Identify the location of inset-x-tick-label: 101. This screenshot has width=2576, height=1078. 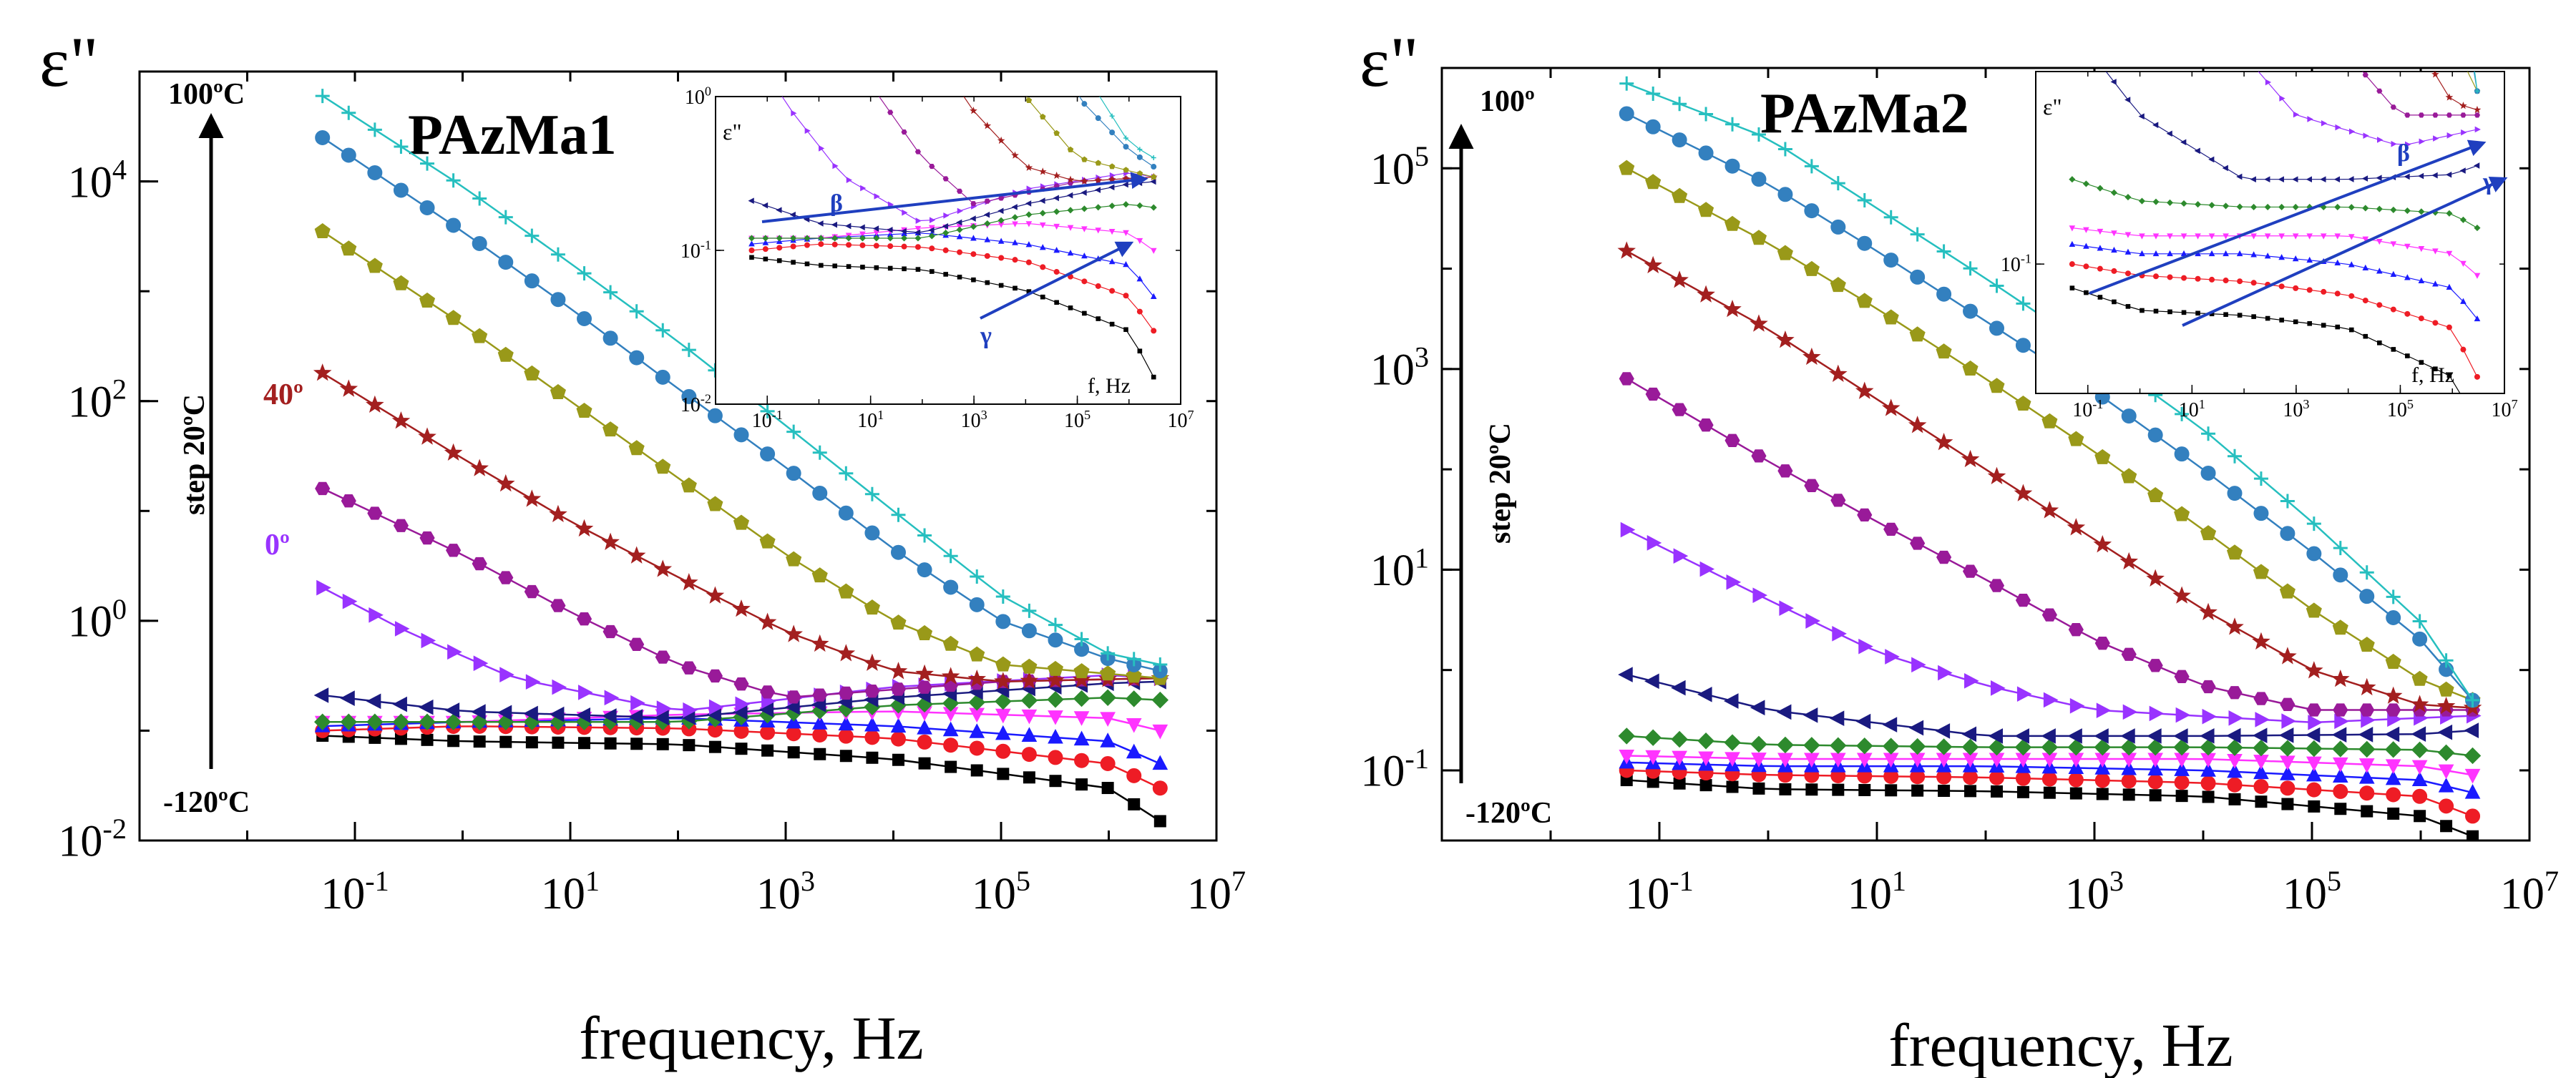
(2192, 409).